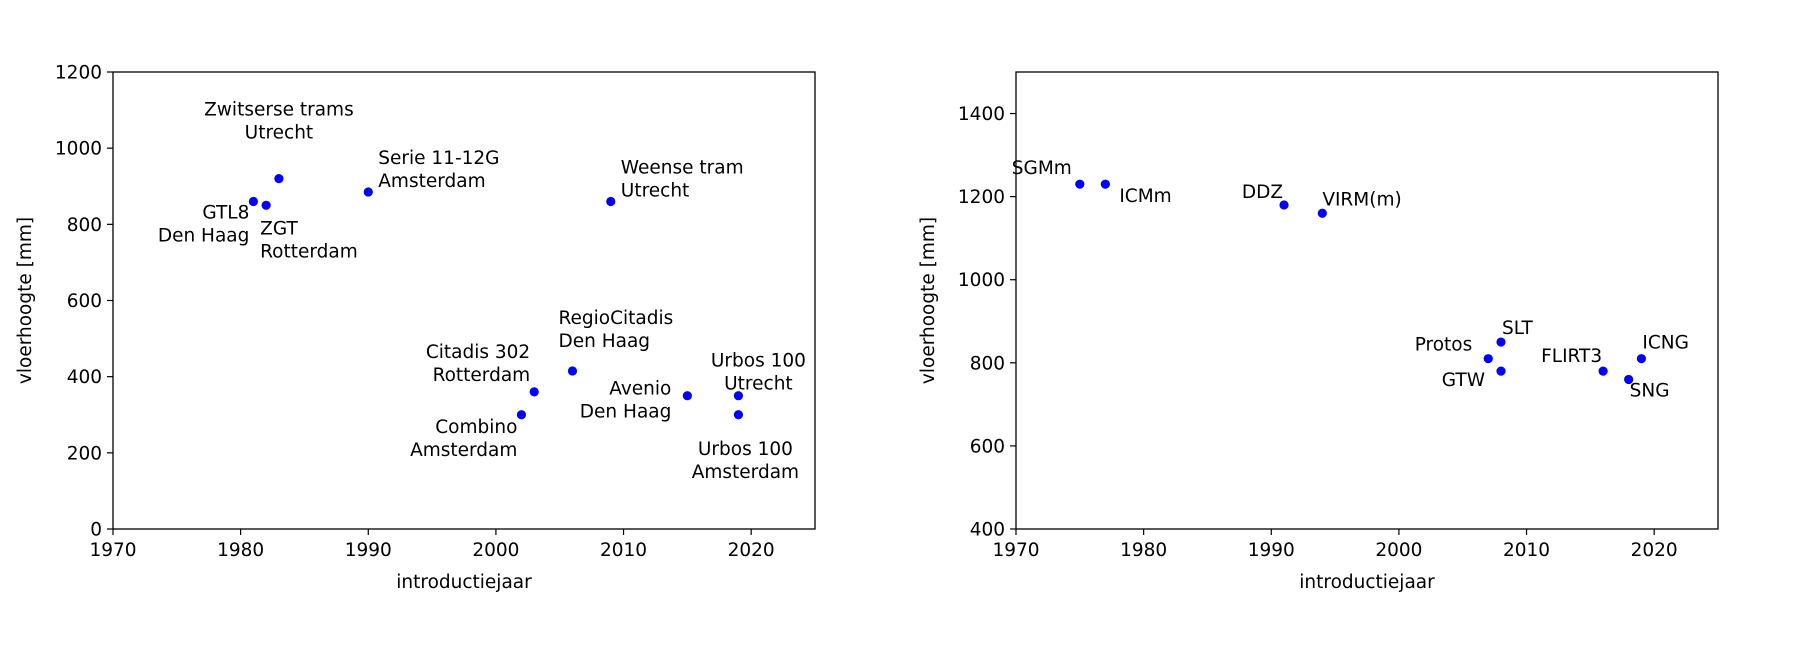 The height and width of the screenshot is (650, 1800). I want to click on point-label-line: DDZ, so click(1262, 192).